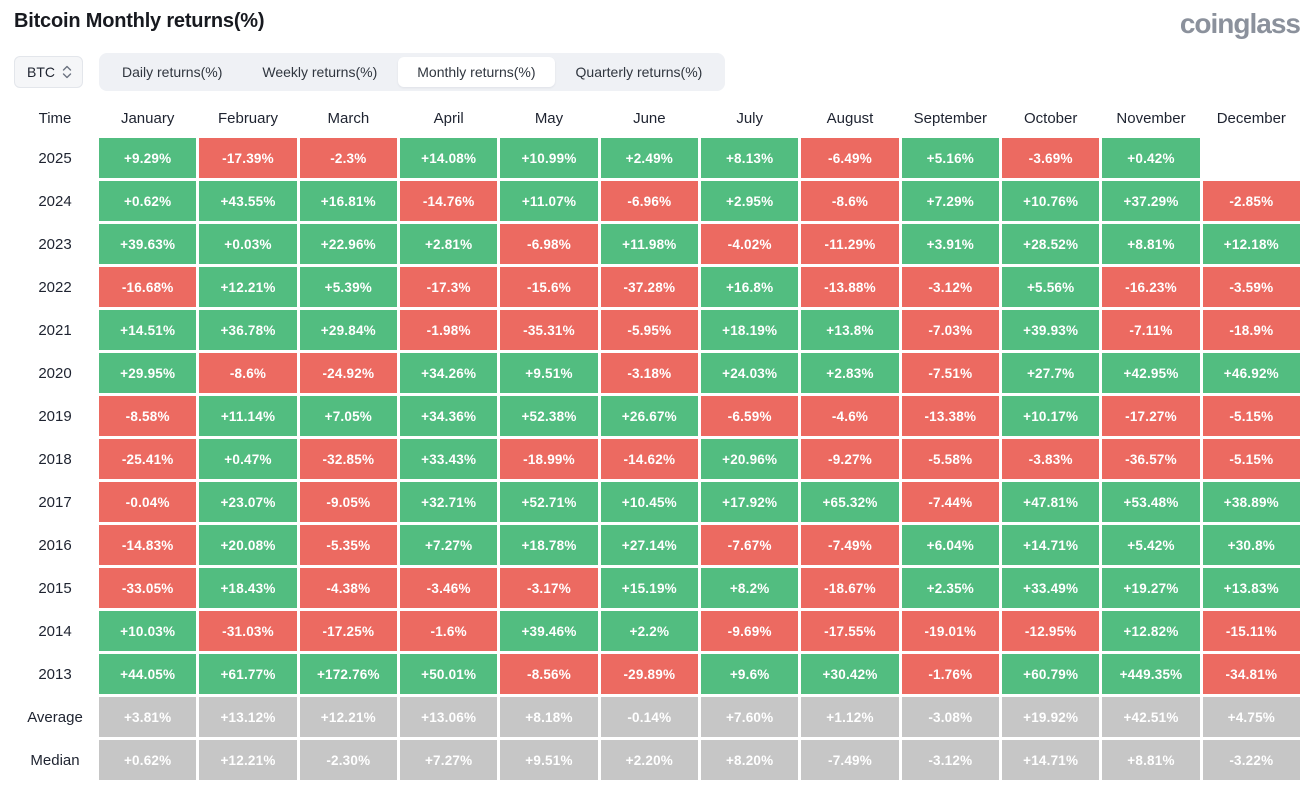  What do you see at coordinates (549, 717) in the screenshot?
I see `return-cell: +8.18%` at bounding box center [549, 717].